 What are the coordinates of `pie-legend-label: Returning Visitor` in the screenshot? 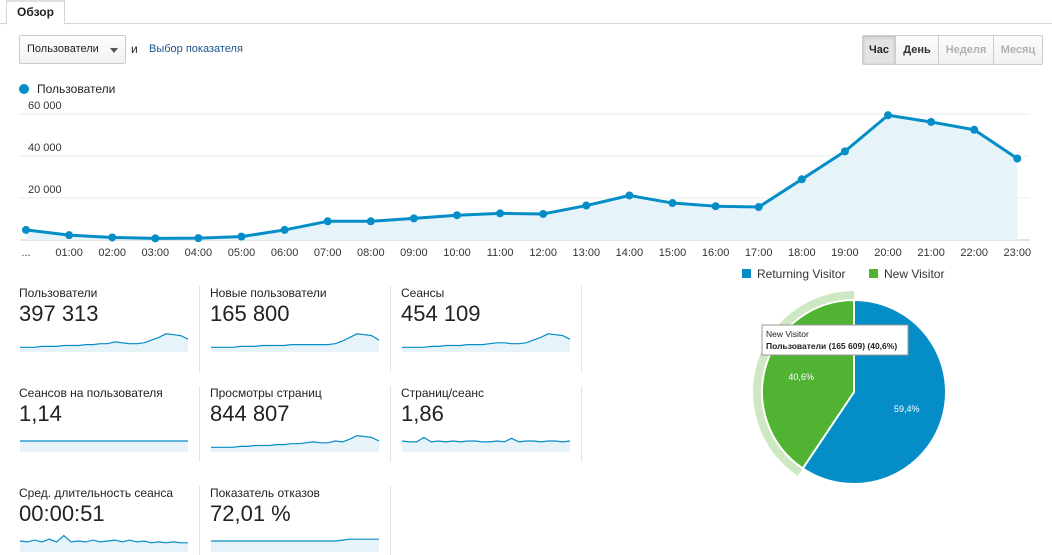 It's located at (801, 274).